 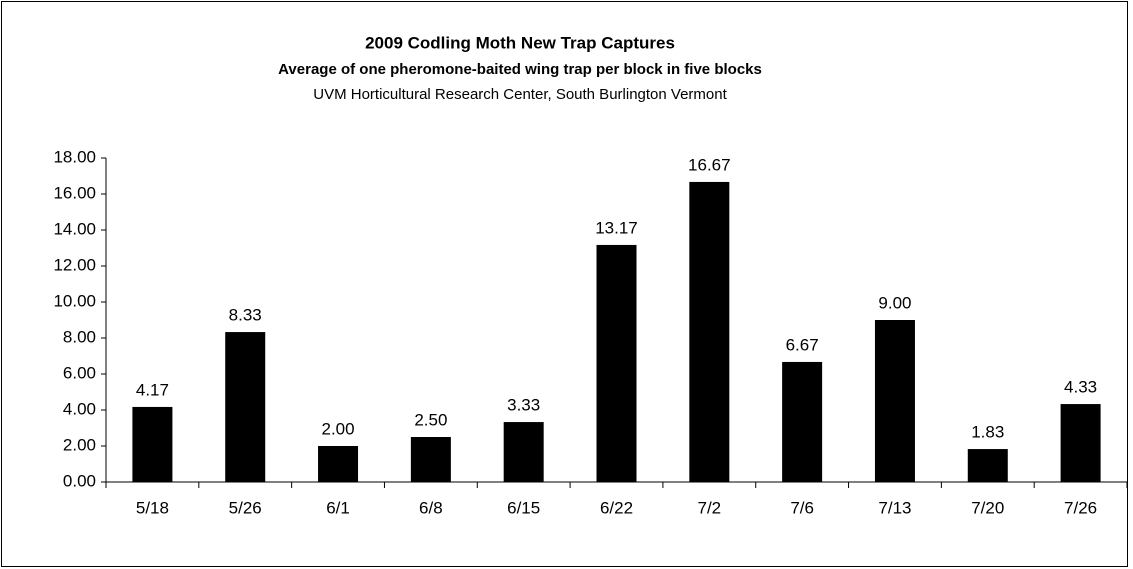 I want to click on data-label: 3.33, so click(x=523, y=405).